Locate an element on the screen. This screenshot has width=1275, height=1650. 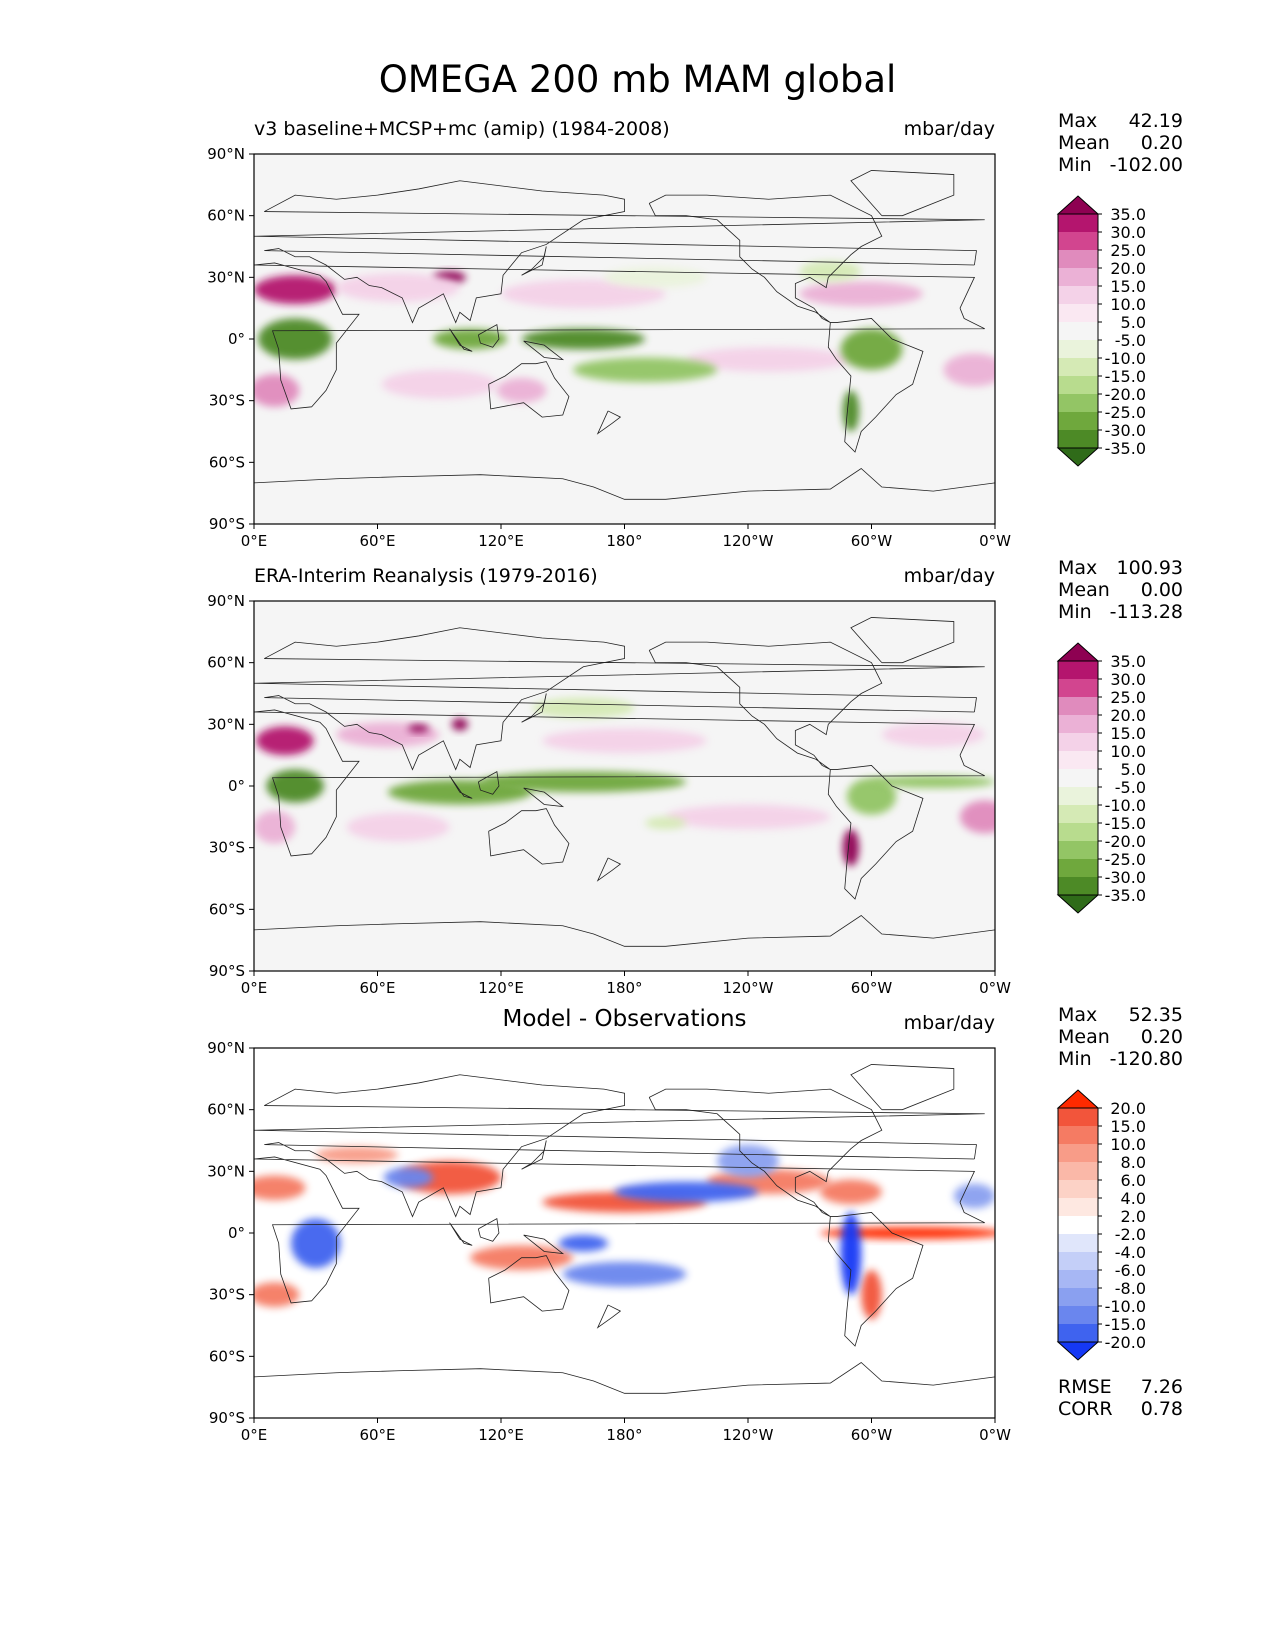
colorbar-tick-label: -20.0 is located at coordinates (1125, 394).